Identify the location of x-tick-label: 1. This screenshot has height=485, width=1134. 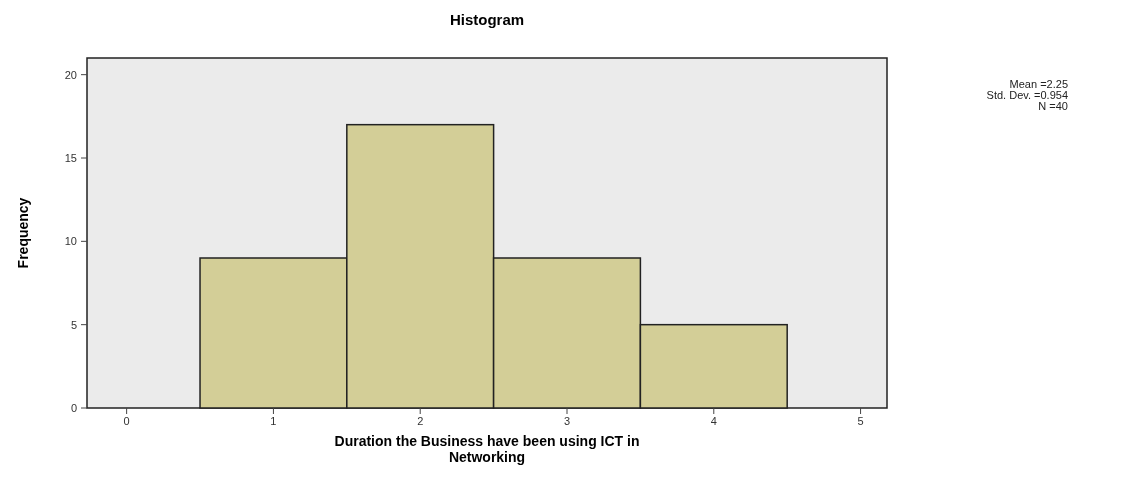
(273, 421).